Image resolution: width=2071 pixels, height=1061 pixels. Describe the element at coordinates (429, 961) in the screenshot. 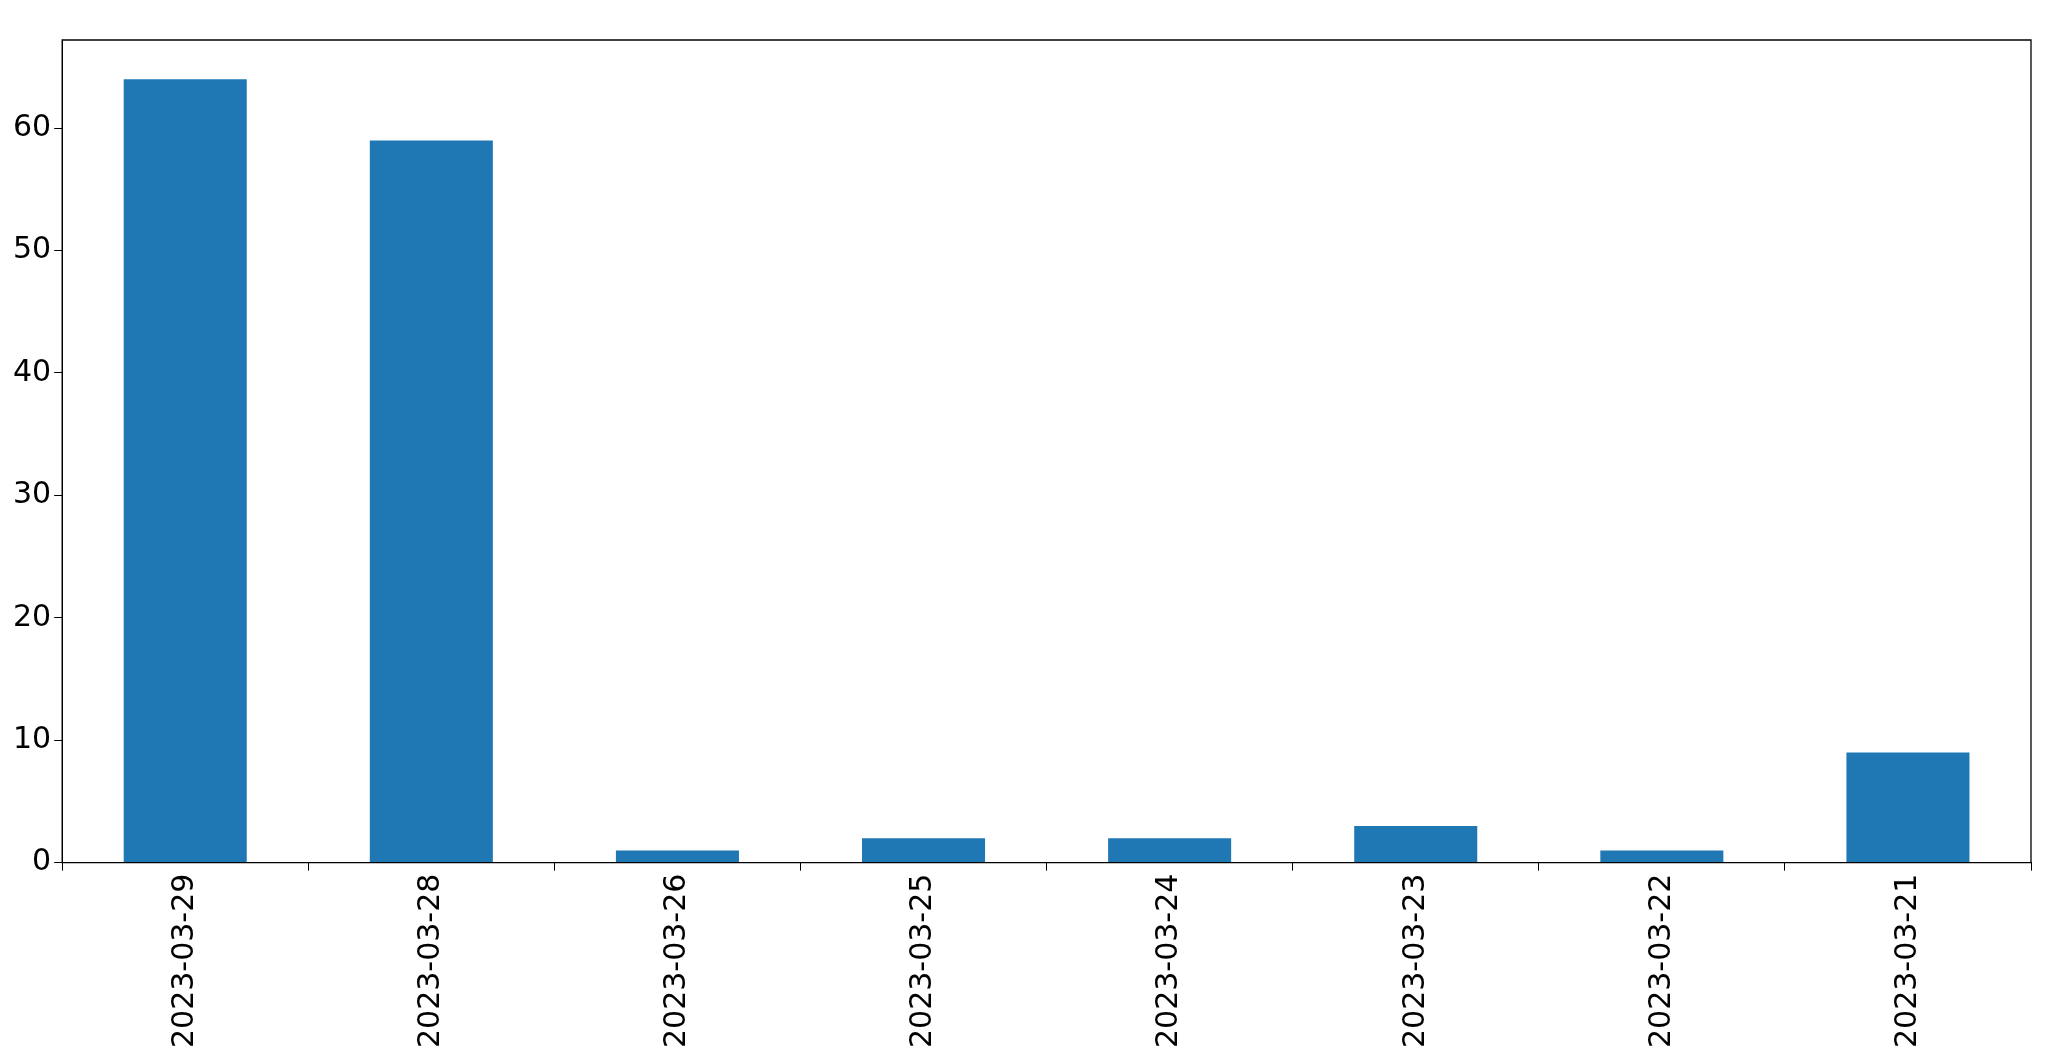

I see `x-tick-label: 2023-03-28` at that location.